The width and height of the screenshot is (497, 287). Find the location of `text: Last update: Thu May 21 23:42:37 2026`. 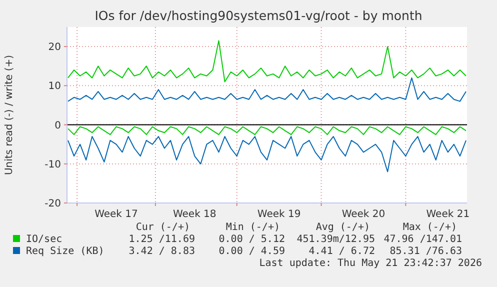

text: Last update: Thu May 21 23:42:37 2026 is located at coordinates (370, 263).